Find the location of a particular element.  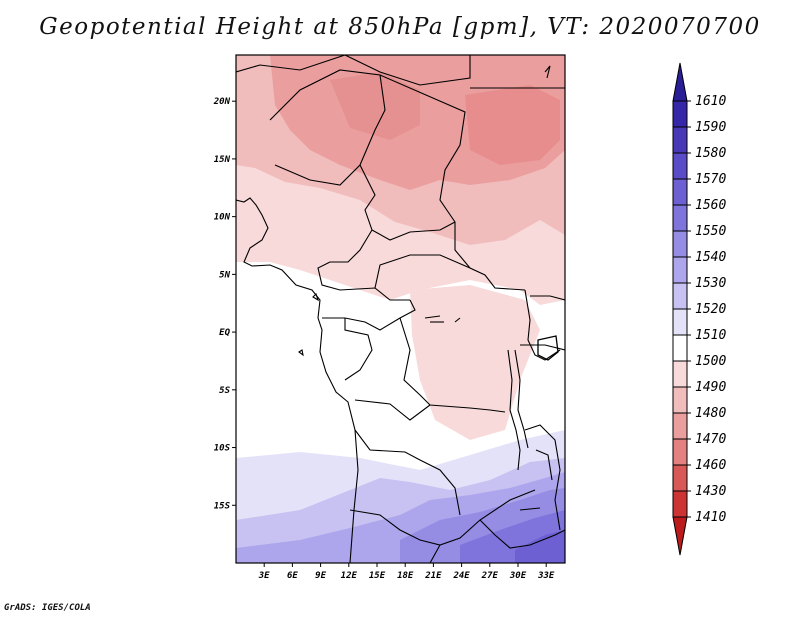

footer-credit: GrADS: IGES/COLA is located at coordinates (47, 608).